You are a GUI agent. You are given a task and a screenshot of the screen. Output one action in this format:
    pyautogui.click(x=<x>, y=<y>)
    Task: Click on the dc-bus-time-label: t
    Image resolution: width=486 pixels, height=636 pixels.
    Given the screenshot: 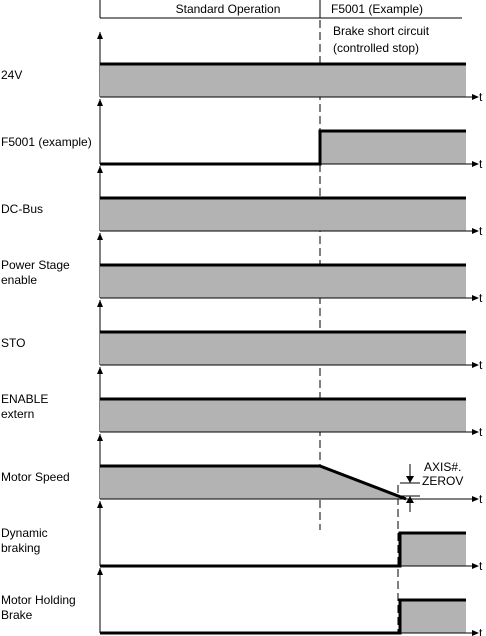 What is the action you would take?
    pyautogui.click(x=481, y=231)
    